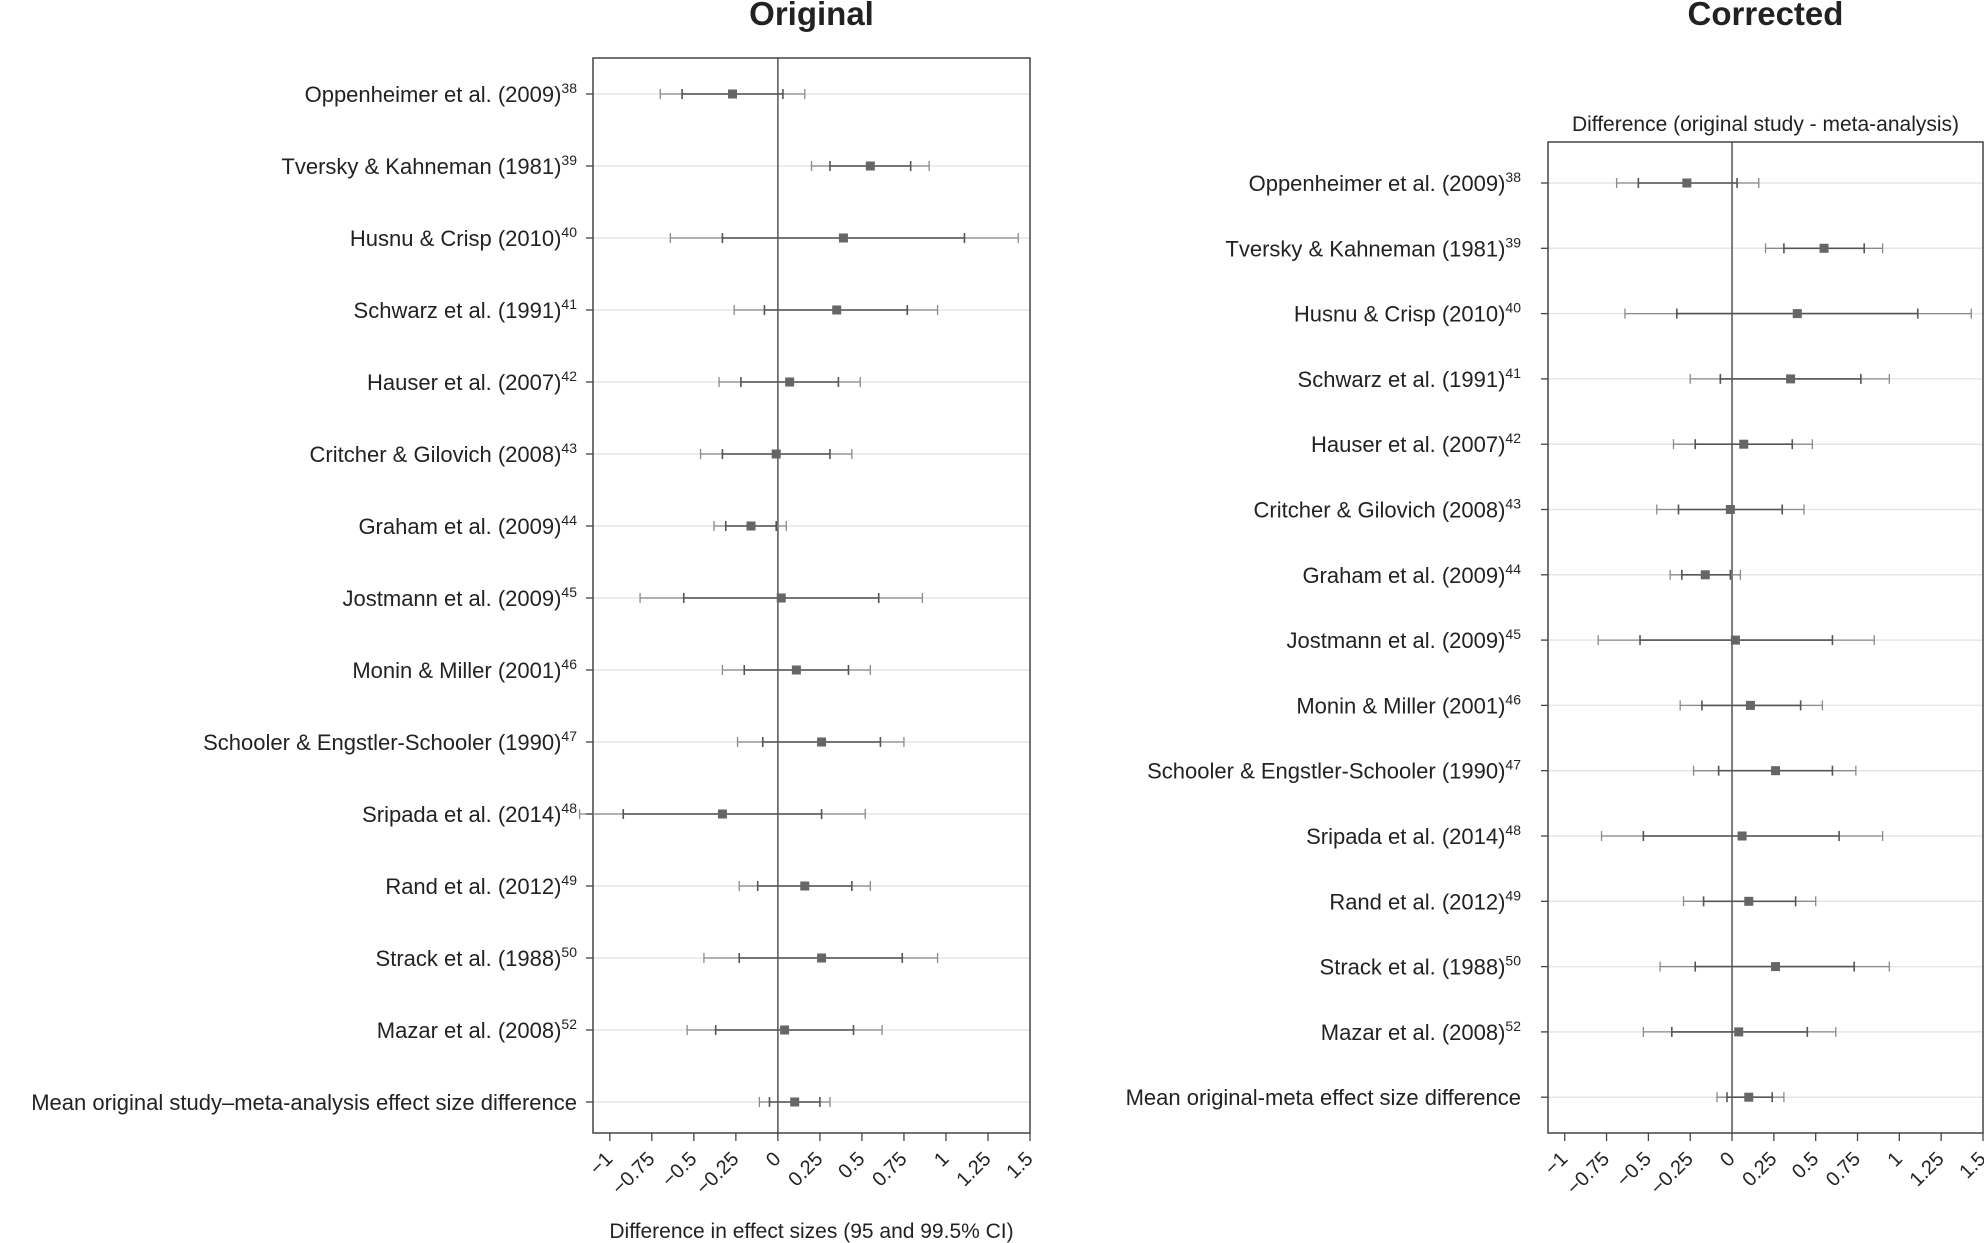  Describe the element at coordinates (1019, 1165) in the screenshot. I see `x-tick-label: 1.5` at that location.